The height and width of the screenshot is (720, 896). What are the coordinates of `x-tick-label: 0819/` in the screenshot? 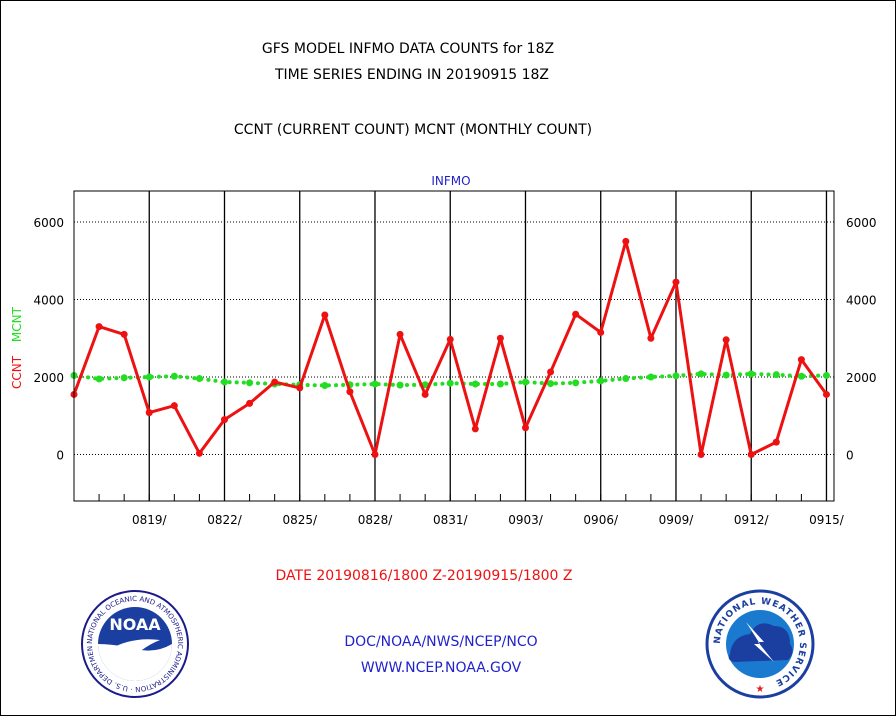 It's located at (150, 520).